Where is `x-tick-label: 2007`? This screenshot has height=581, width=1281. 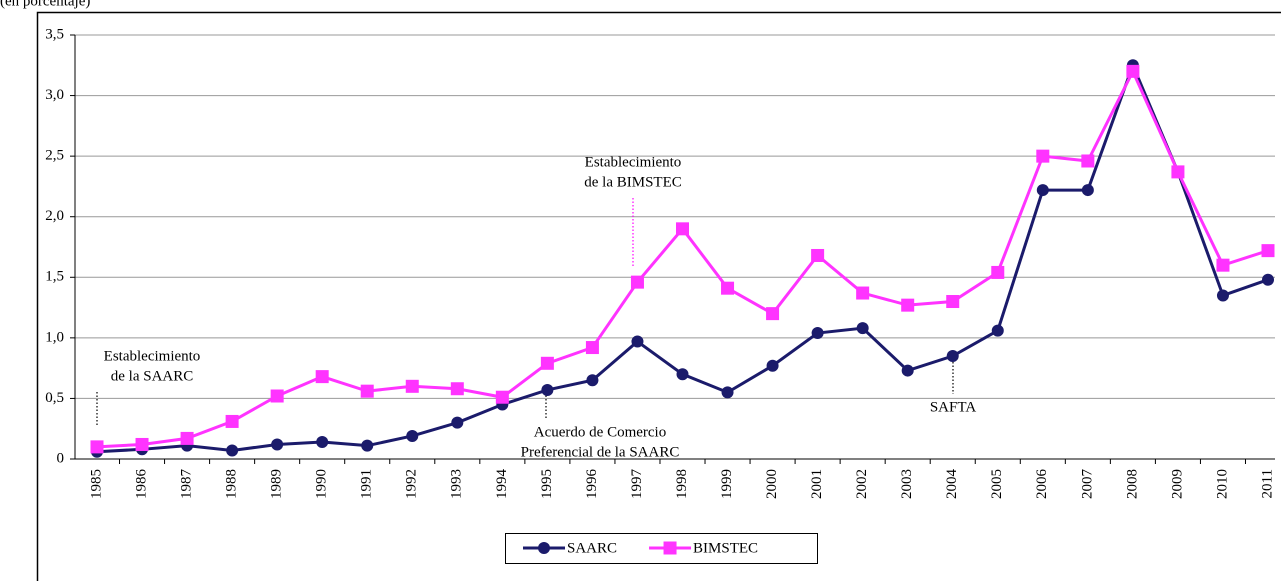
x-tick-label: 2007 is located at coordinates (1087, 484).